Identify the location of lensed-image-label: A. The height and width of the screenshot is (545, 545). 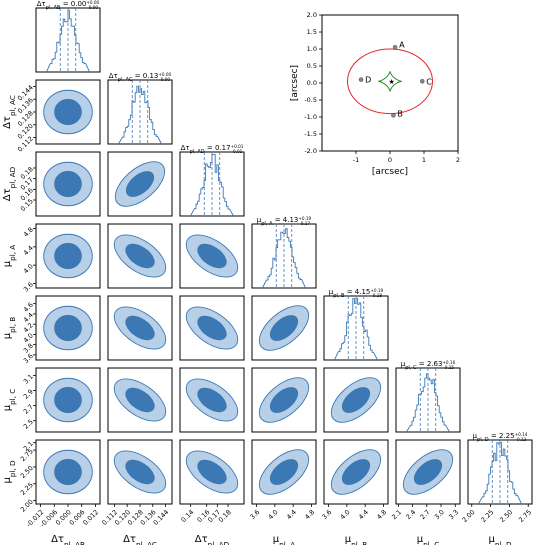
(402, 44).